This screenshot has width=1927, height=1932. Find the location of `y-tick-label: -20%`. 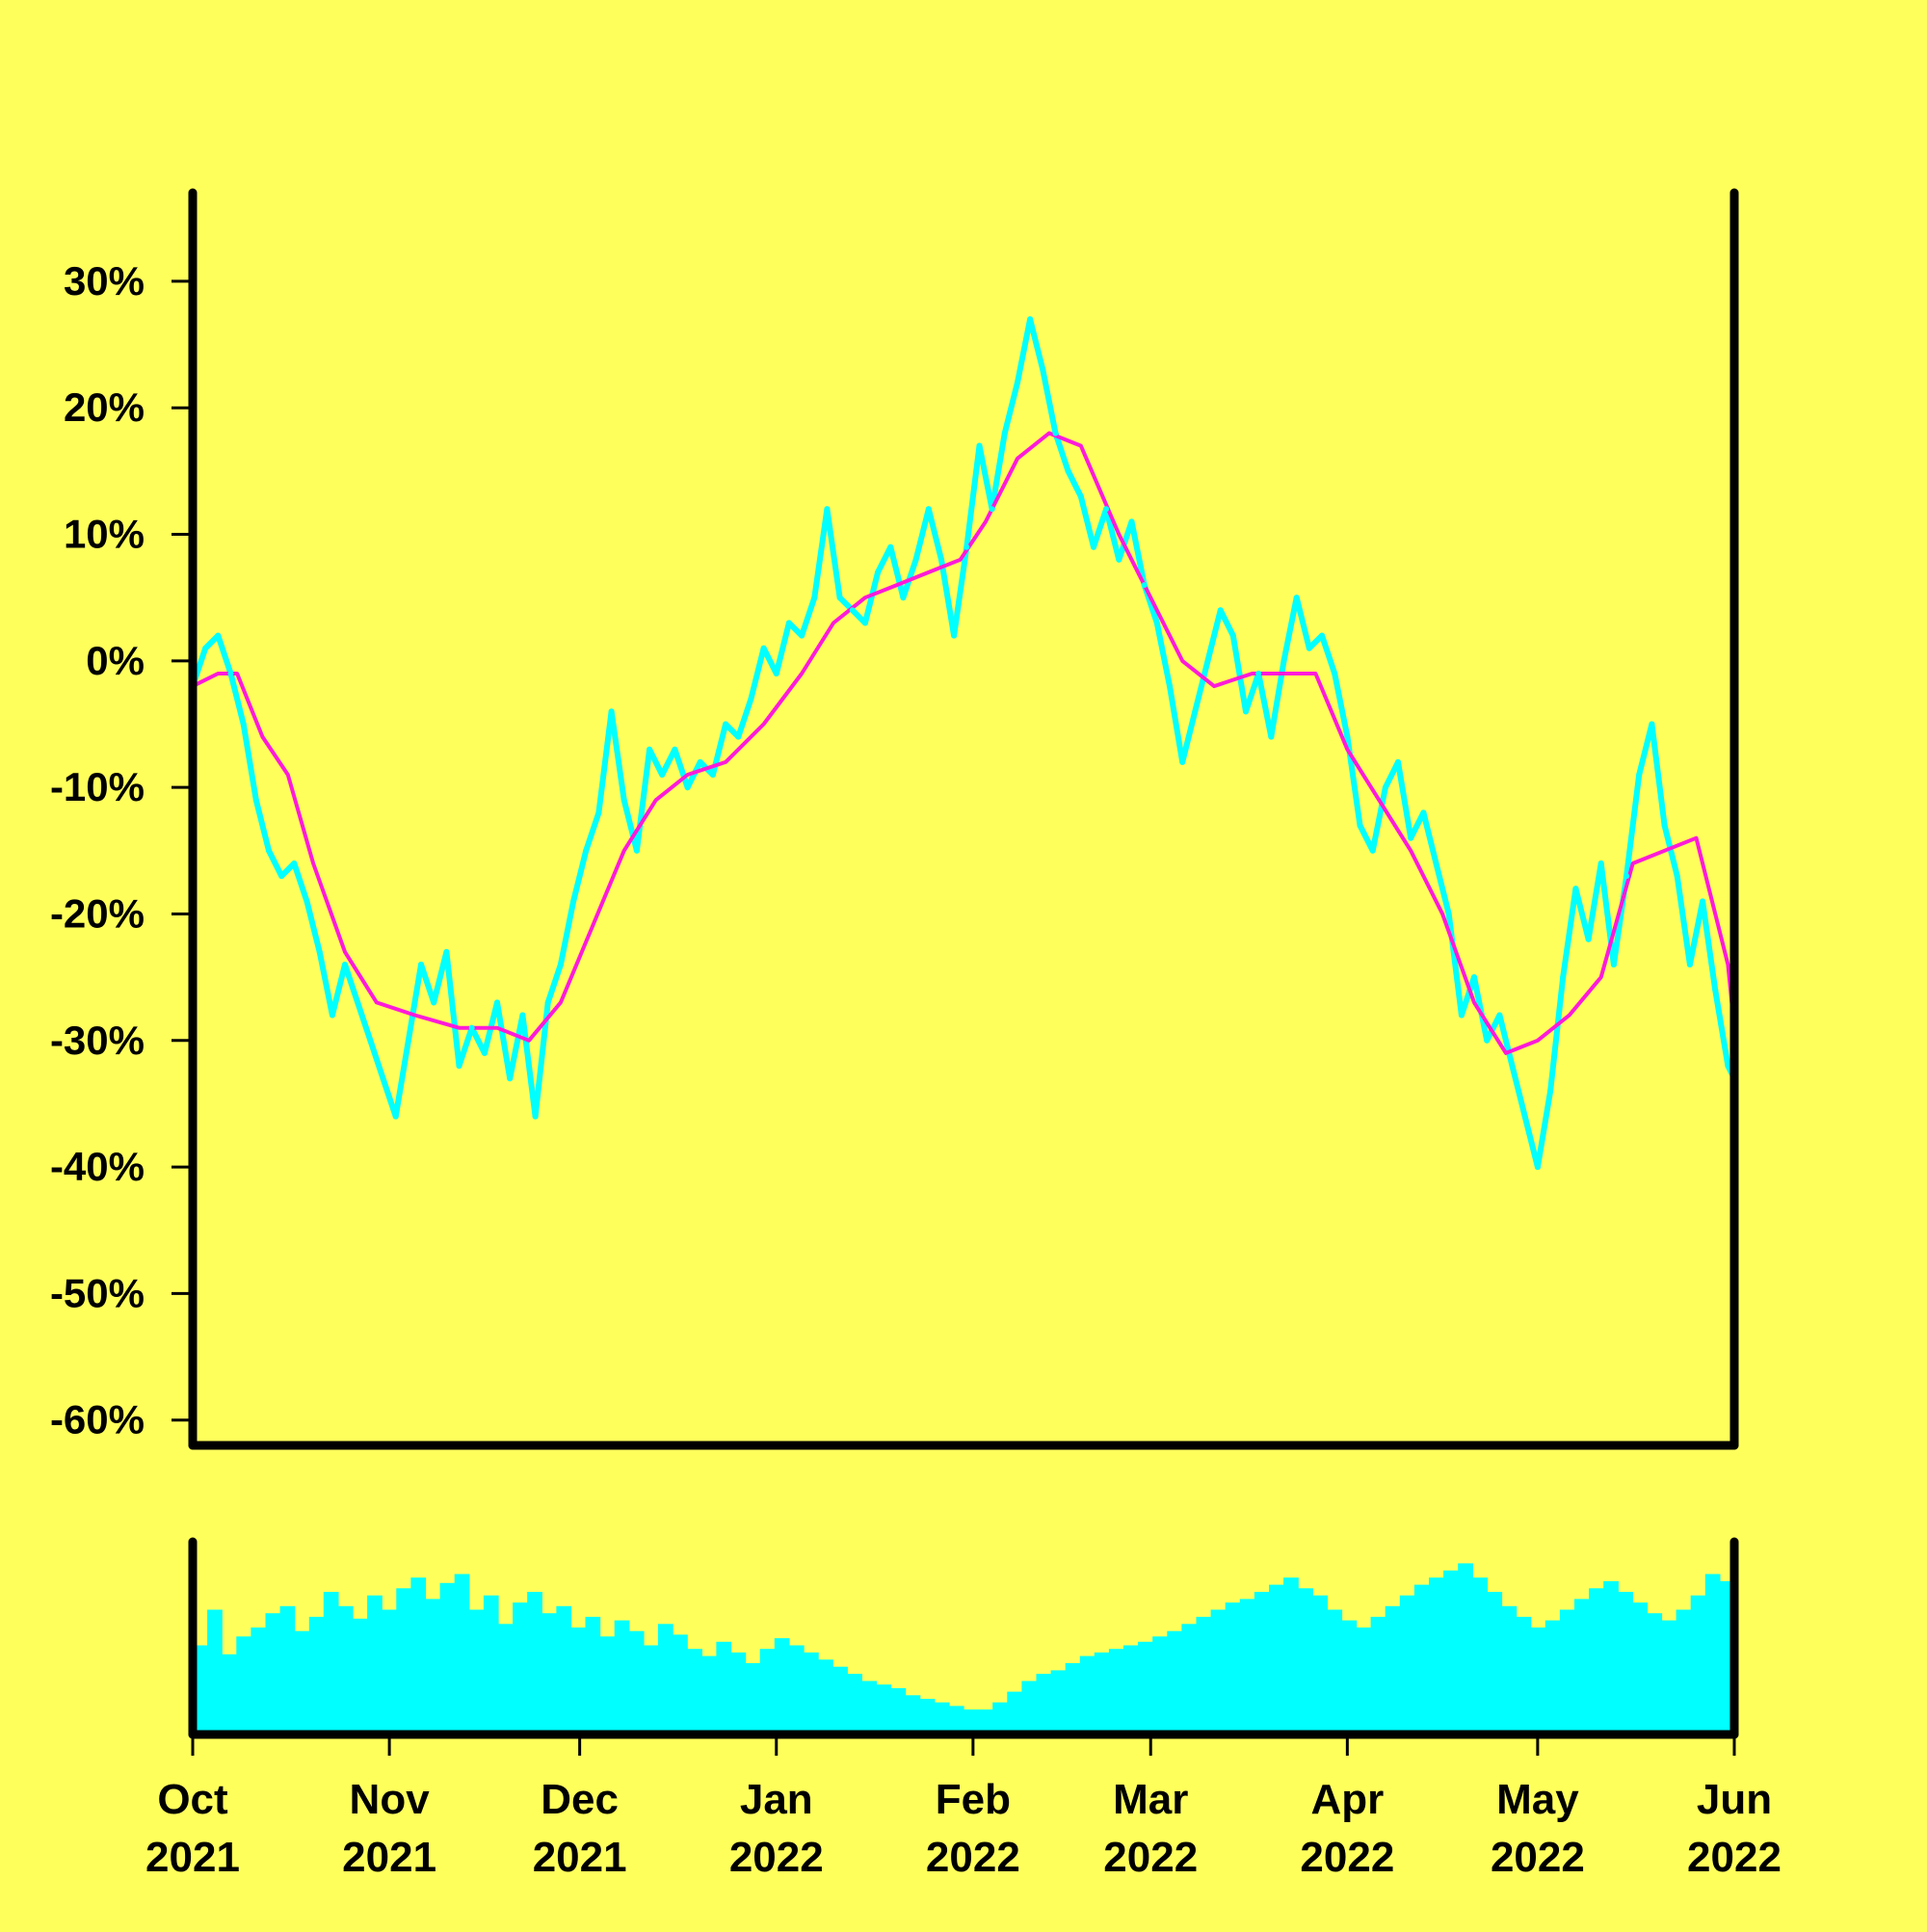

y-tick-label: -20% is located at coordinates (97, 913).